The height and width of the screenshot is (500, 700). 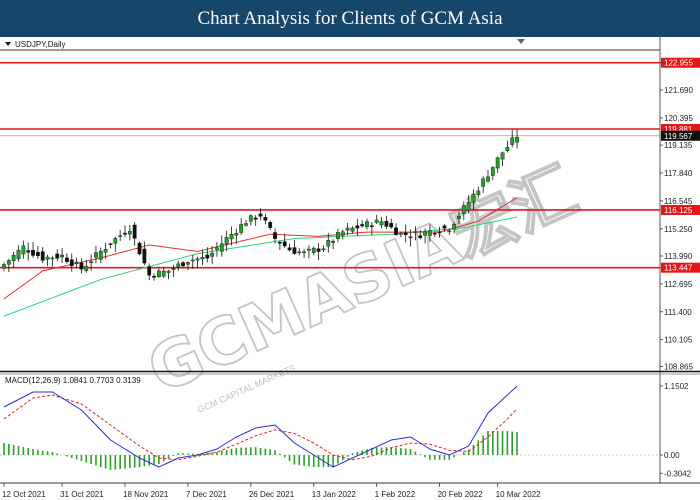 What do you see at coordinates (206, 494) in the screenshot?
I see `time-tick-label-3: 7 Dec 2021` at bounding box center [206, 494].